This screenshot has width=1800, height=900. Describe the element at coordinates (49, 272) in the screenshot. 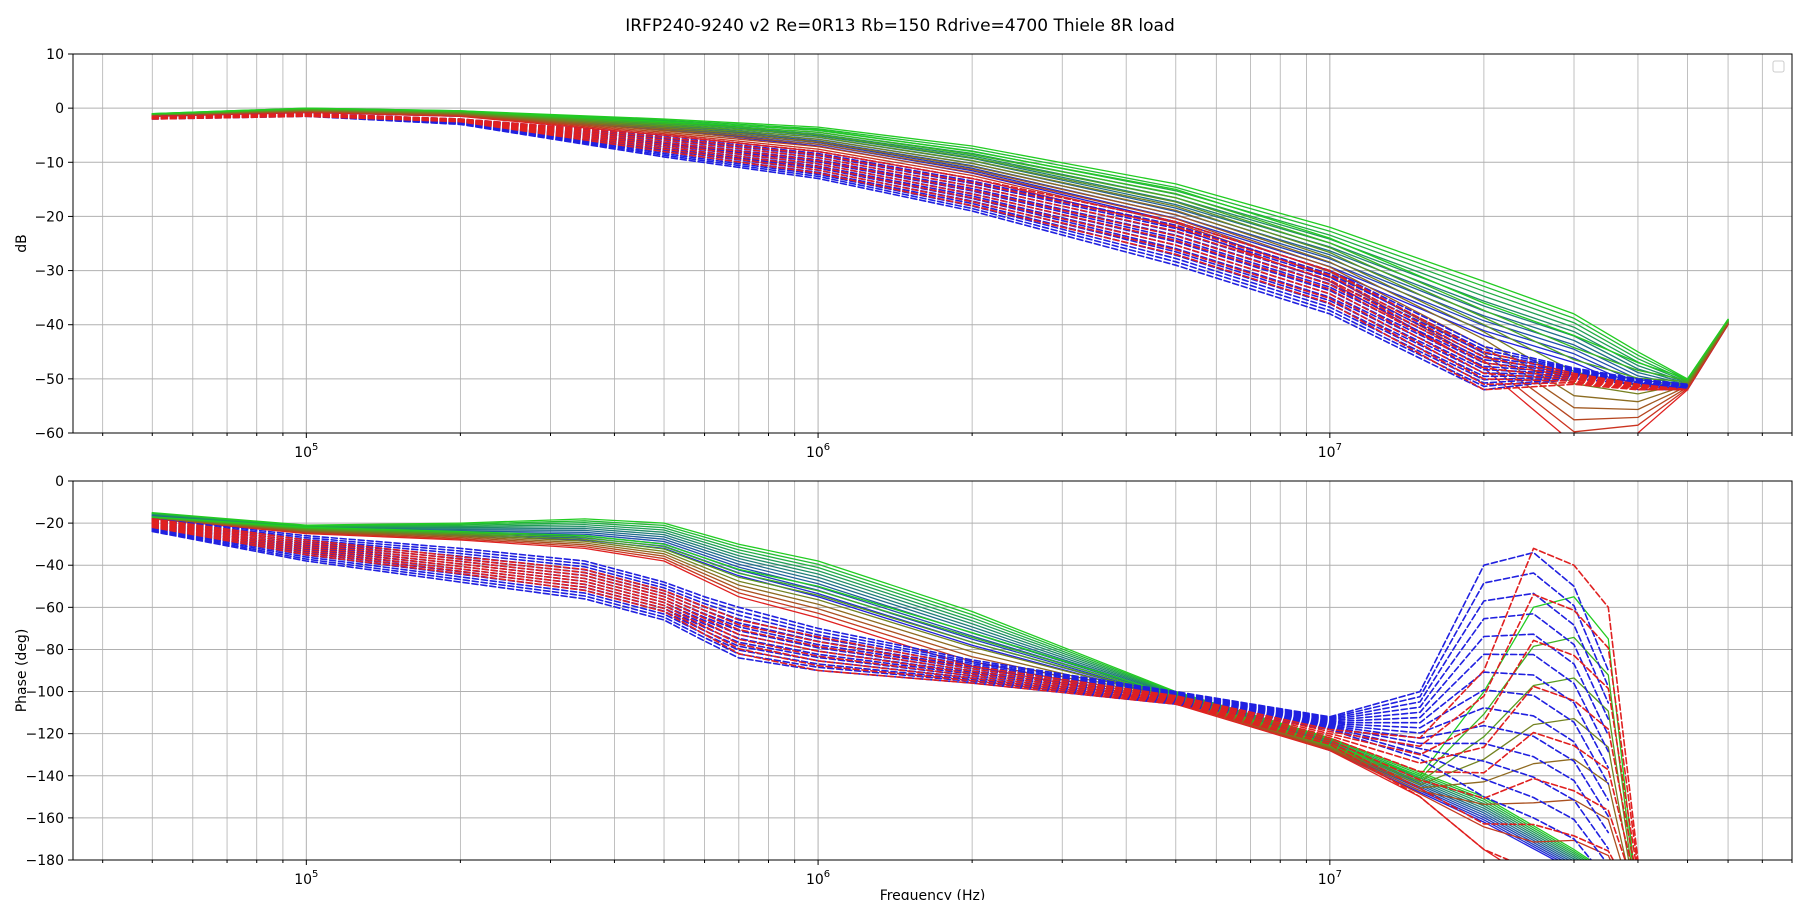

I see `y-tick-label: −30` at that location.